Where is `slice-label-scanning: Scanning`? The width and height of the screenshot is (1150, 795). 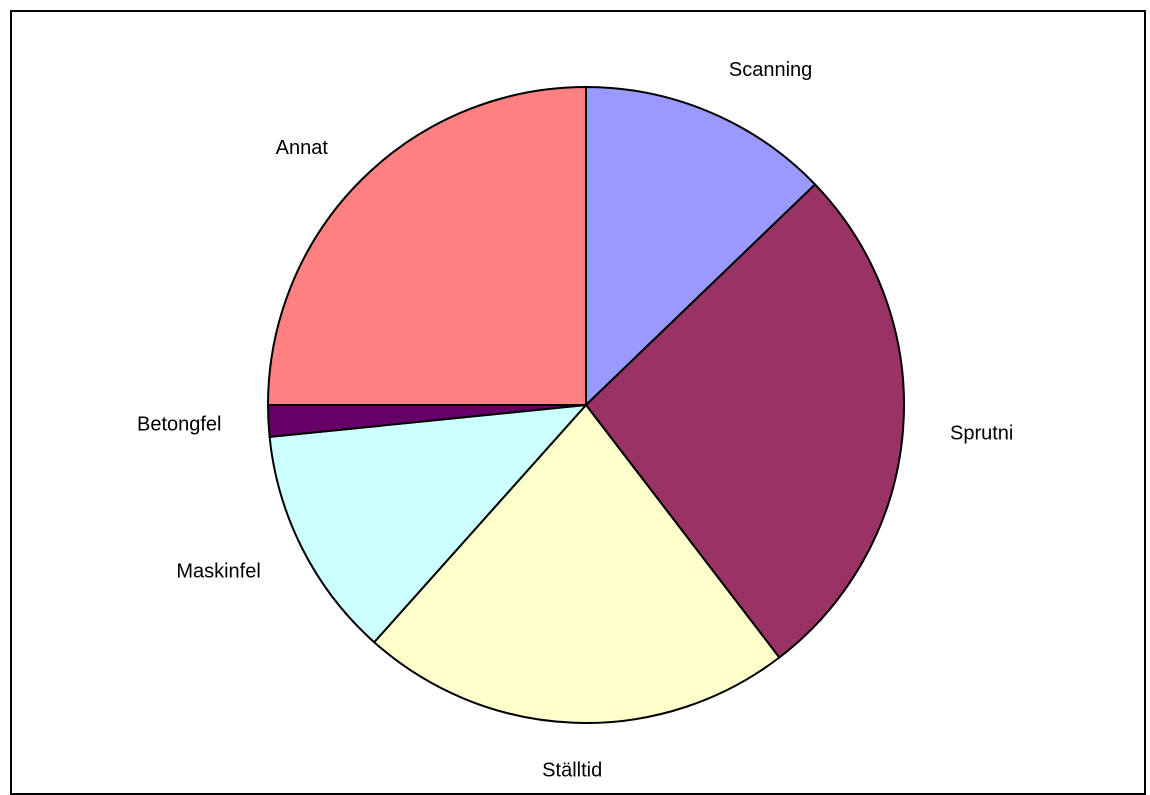
slice-label-scanning: Scanning is located at coordinates (770, 70).